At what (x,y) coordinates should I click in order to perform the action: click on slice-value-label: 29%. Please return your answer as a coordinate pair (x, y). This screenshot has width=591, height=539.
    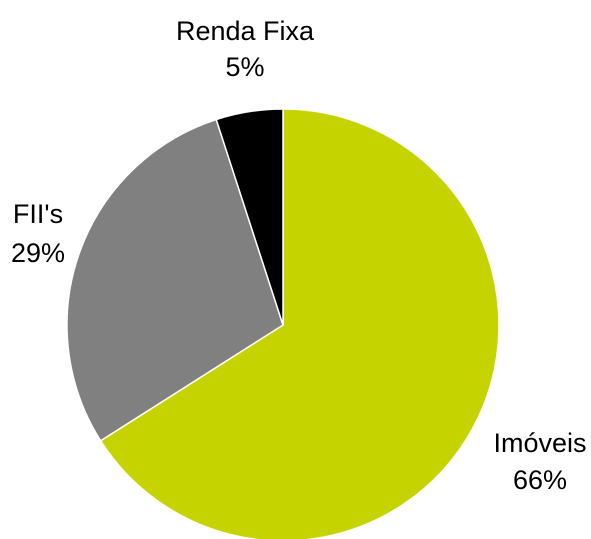
    Looking at the image, I should click on (38, 253).